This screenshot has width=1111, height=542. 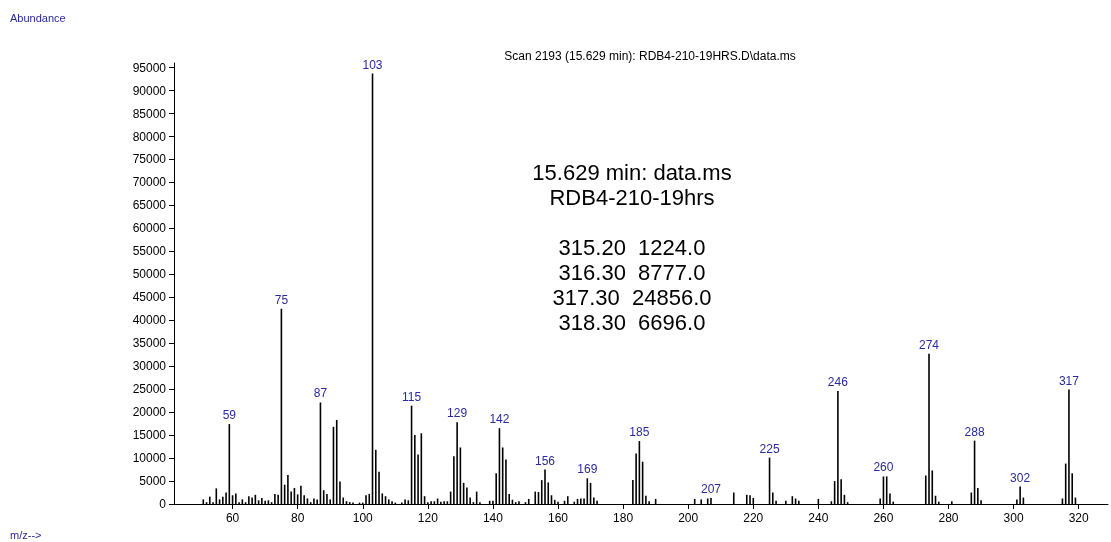 I want to click on annotation: 225, so click(x=769, y=448).